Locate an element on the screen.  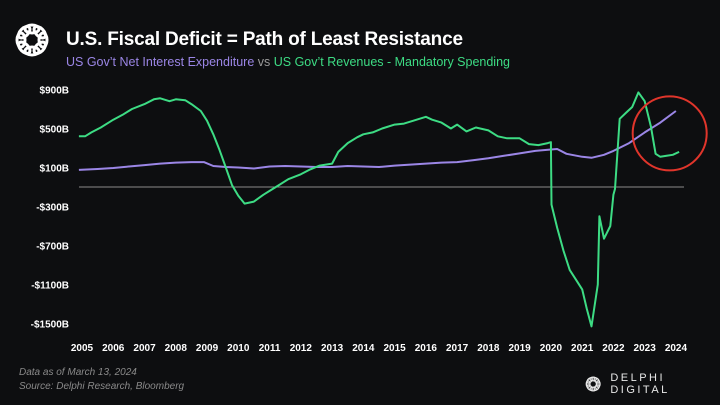
brand-mark: DELPHI DIGITAL is located at coordinates (652, 384).